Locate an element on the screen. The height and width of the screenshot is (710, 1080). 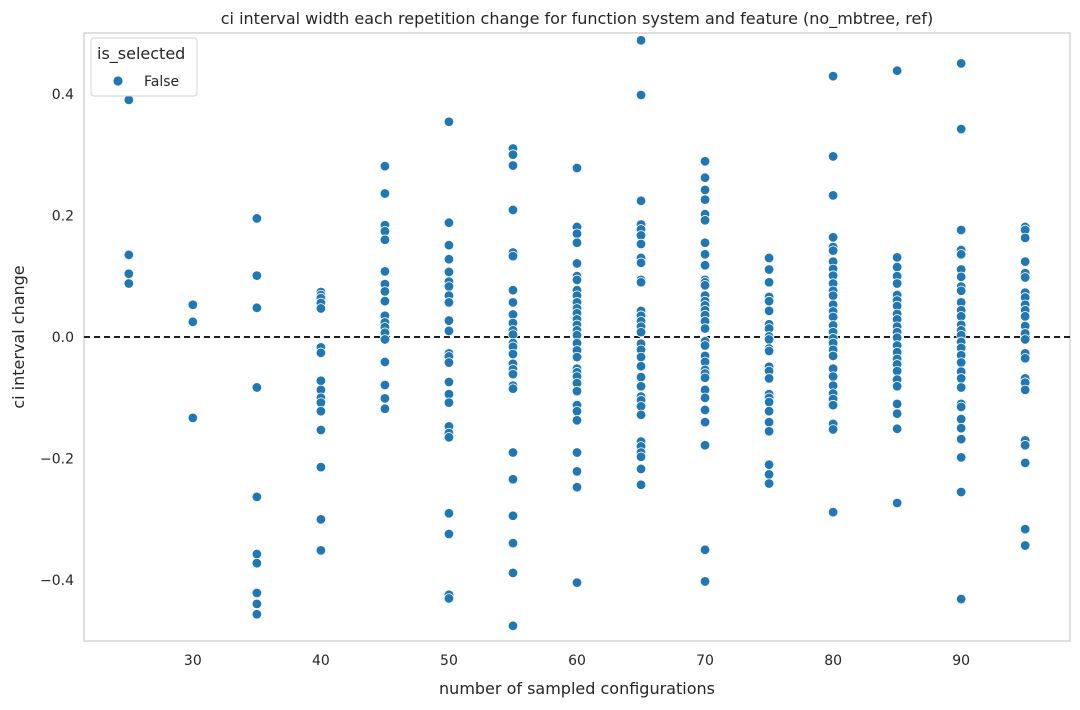
x-axis-ticks: 30 40 50 60 70 80 90 is located at coordinates (577, 661).